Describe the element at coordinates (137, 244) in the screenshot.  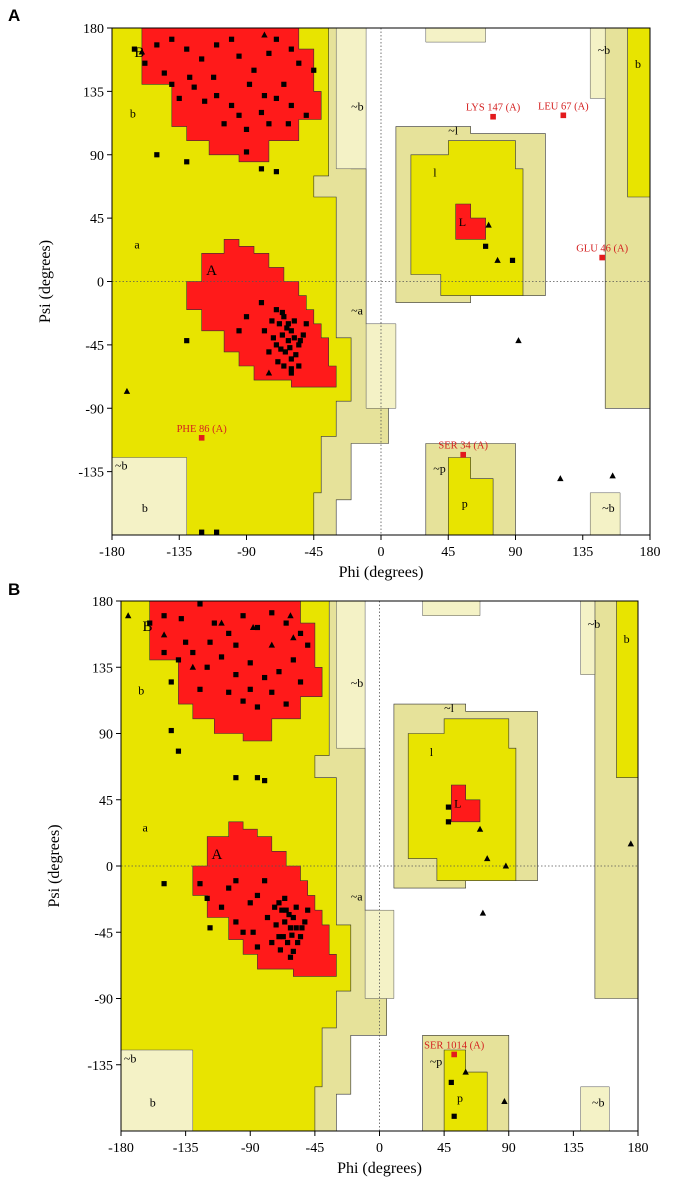
I see `region-label: a` at that location.